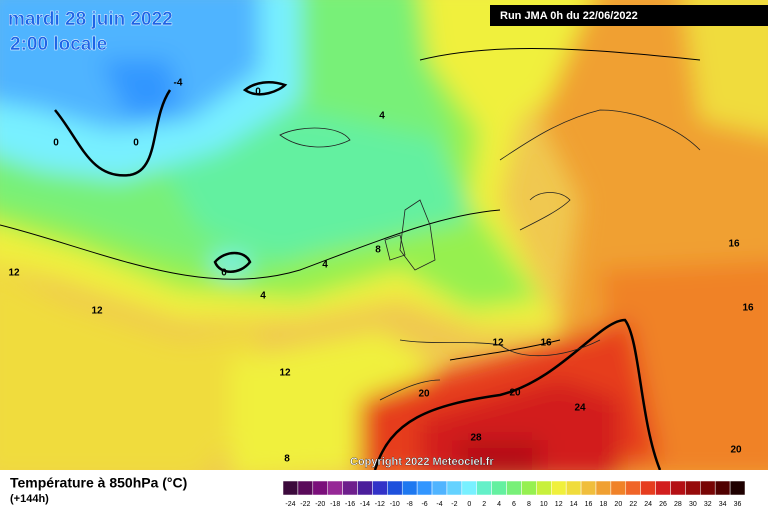 The height and width of the screenshot is (512, 768). Describe the element at coordinates (410, 504) in the screenshot. I see `scale-label: -8` at that location.